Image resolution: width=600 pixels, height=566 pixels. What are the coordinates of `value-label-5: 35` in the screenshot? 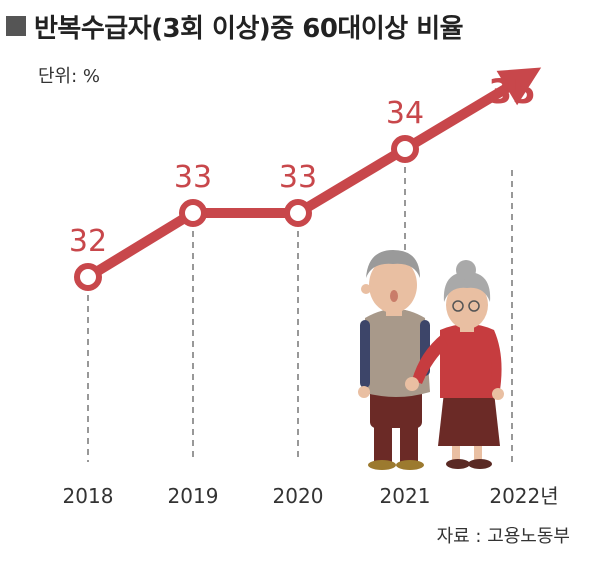 It's located at (511, 92).